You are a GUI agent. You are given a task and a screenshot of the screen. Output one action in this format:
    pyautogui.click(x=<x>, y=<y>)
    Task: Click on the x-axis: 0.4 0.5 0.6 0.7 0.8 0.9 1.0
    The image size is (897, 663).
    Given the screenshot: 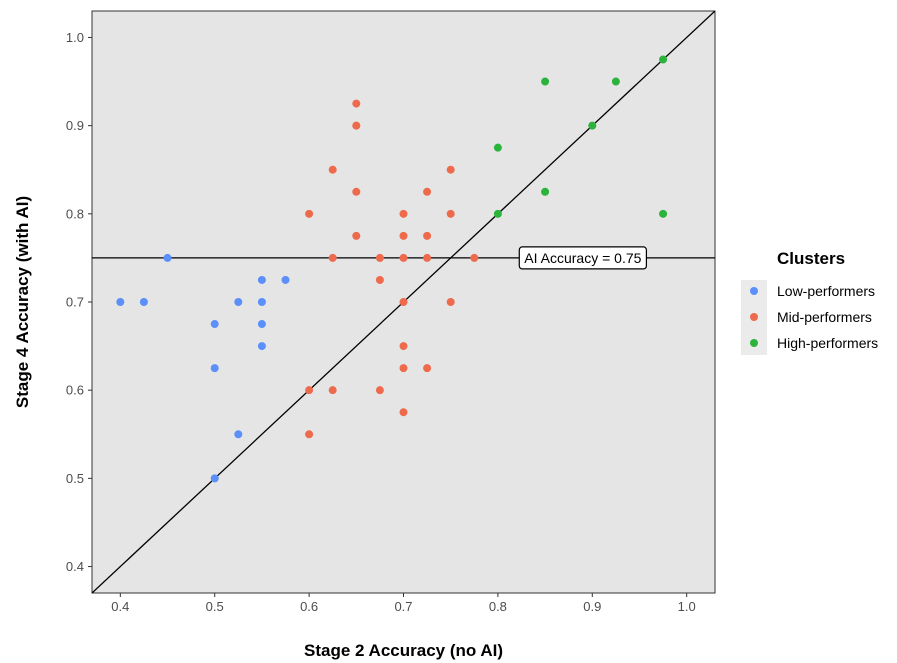 What is the action you would take?
    pyautogui.click(x=403, y=603)
    